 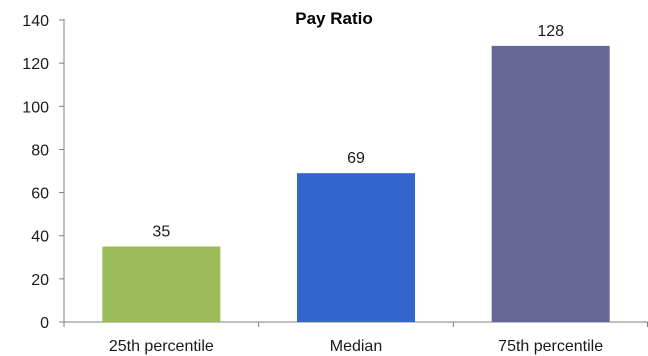 What do you see at coordinates (35, 64) in the screenshot?
I see `y-tick-label: 120` at bounding box center [35, 64].